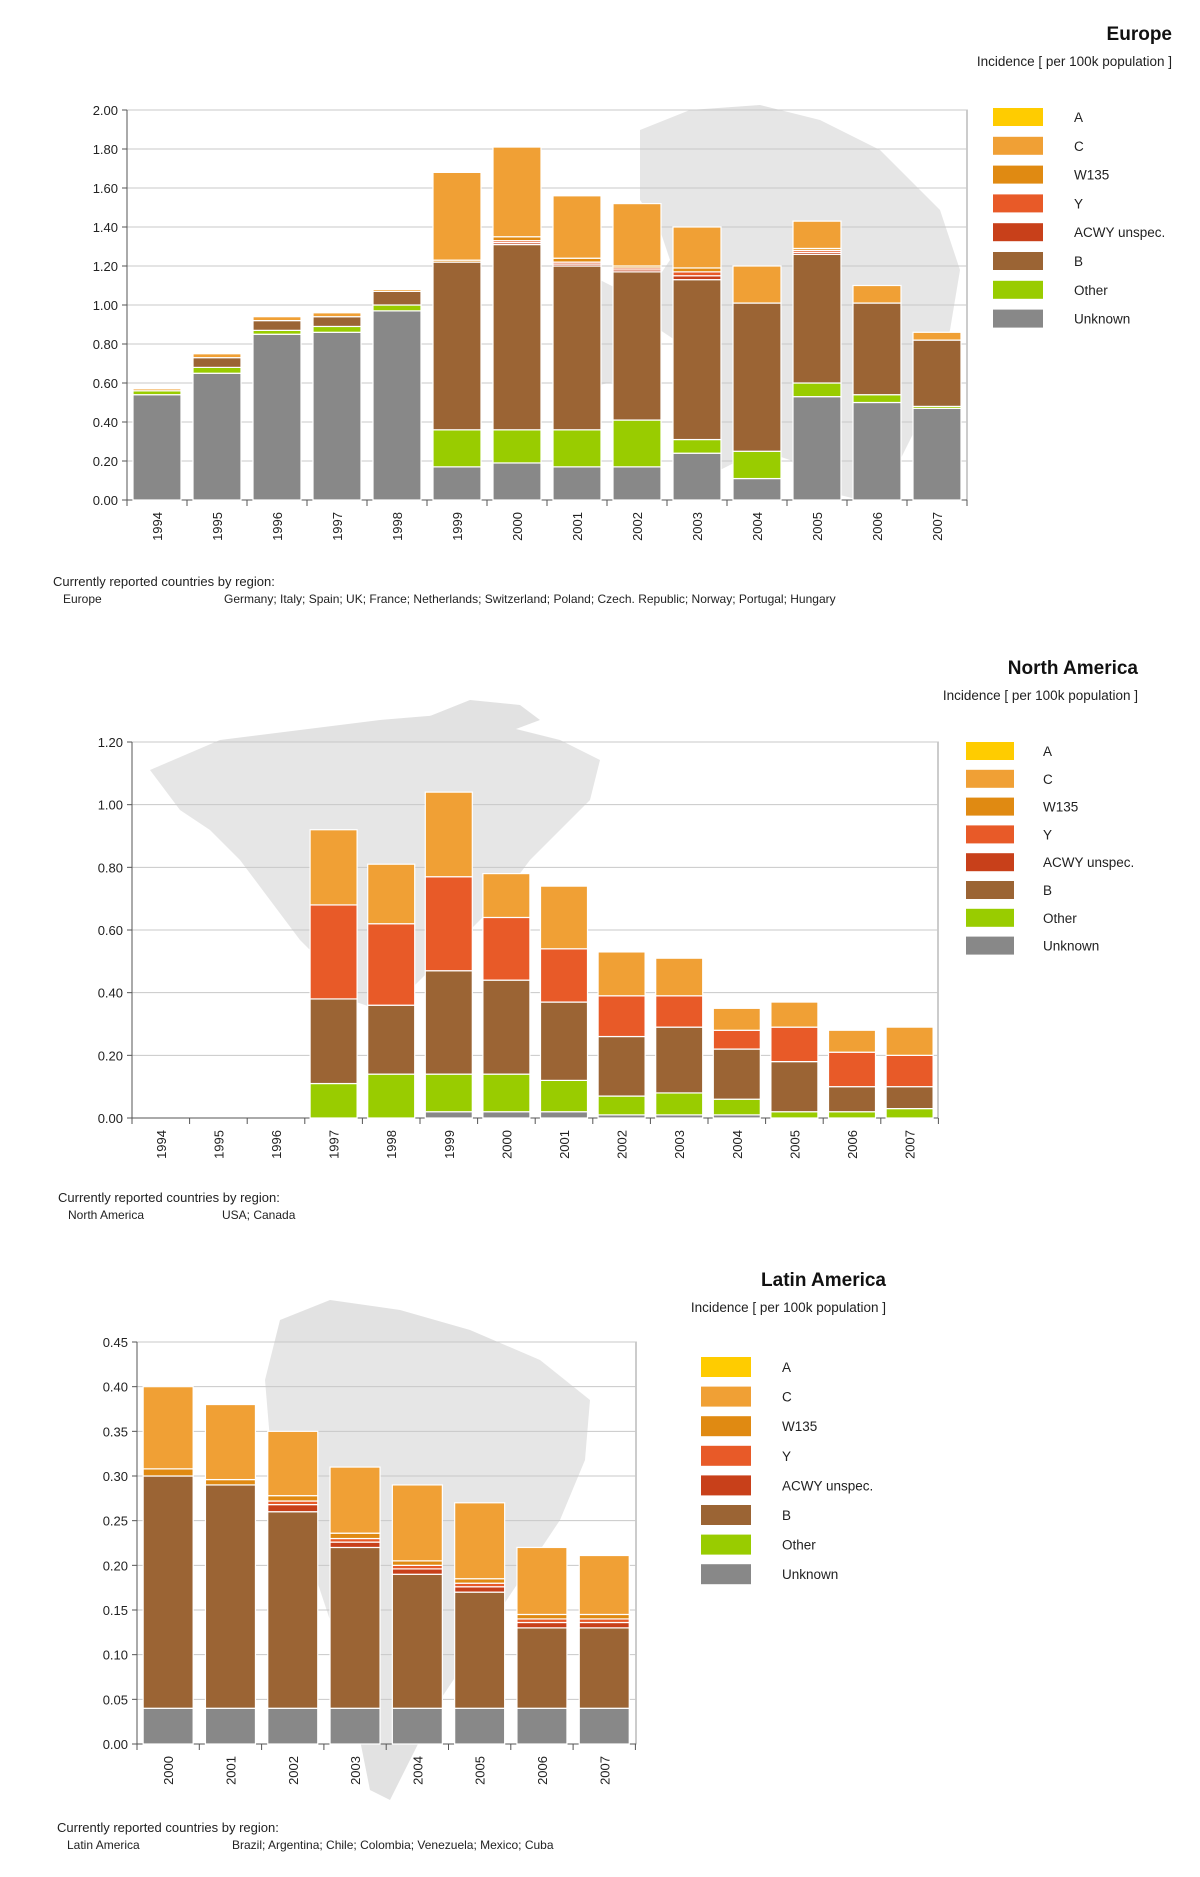 The image size is (1200, 1877). Describe the element at coordinates (542, 1668) in the screenshot. I see `latin-america-bar-2006-b` at that location.